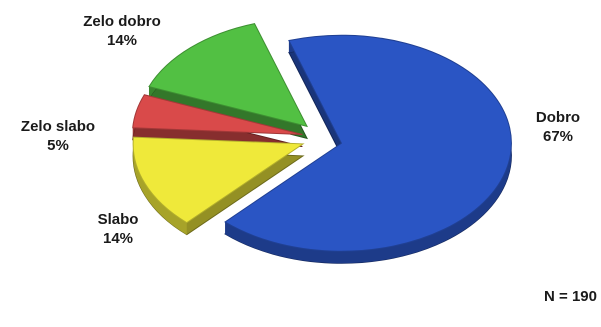 The width and height of the screenshot is (601, 327). Describe the element at coordinates (122, 21) in the screenshot. I see `slice-label-zelo-dobro: Zelo dobro` at that location.